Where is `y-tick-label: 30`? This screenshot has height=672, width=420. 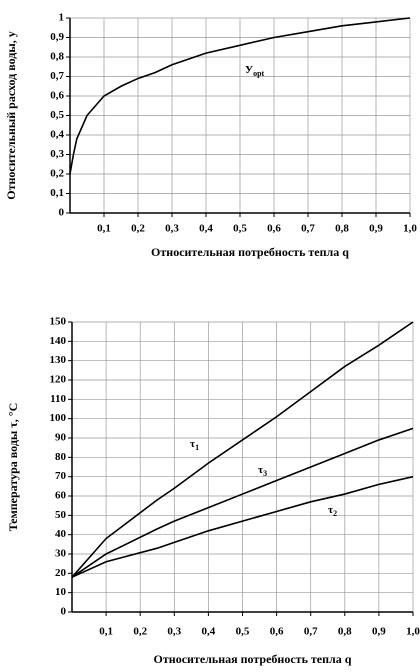
y-tick-label: 30 is located at coordinates (61, 554).